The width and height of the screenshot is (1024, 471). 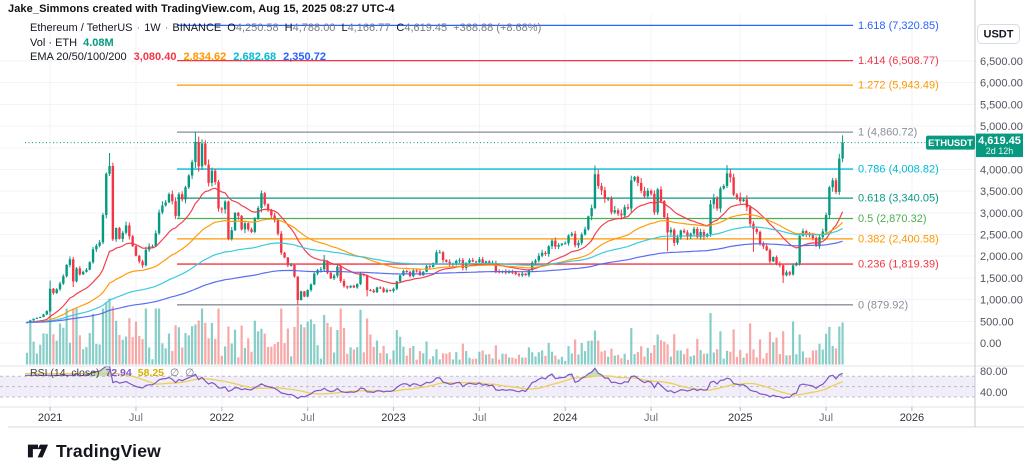 I want to click on last-price-box, so click(x=999, y=145).